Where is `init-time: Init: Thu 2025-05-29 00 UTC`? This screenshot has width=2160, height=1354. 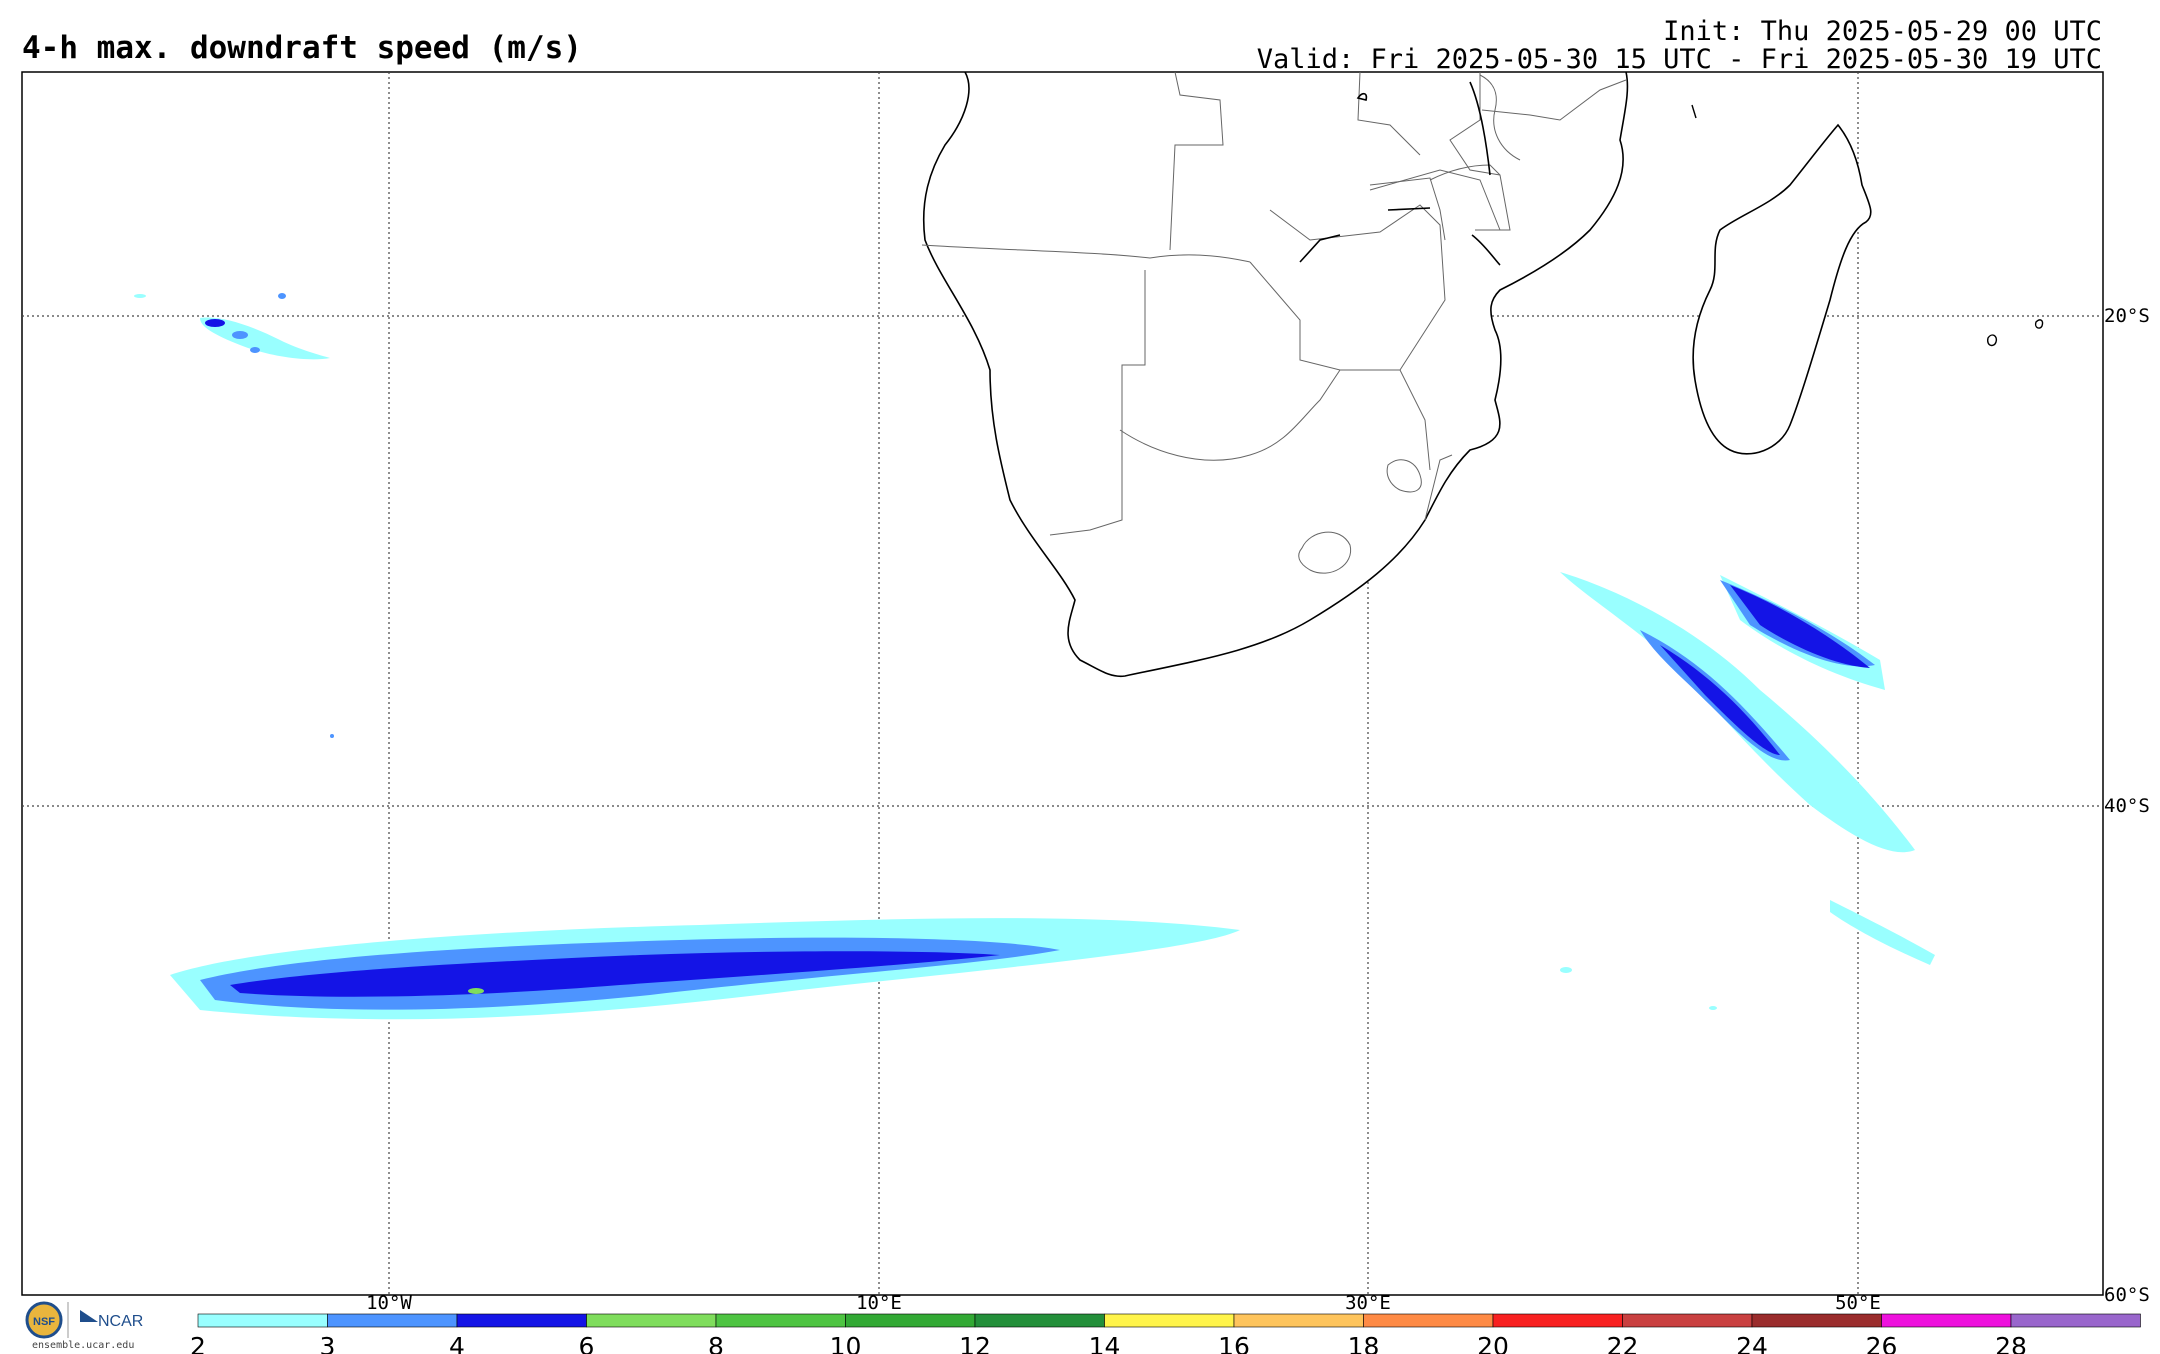 init-time: Init: Thu 2025-05-29 00 UTC is located at coordinates (1882, 31).